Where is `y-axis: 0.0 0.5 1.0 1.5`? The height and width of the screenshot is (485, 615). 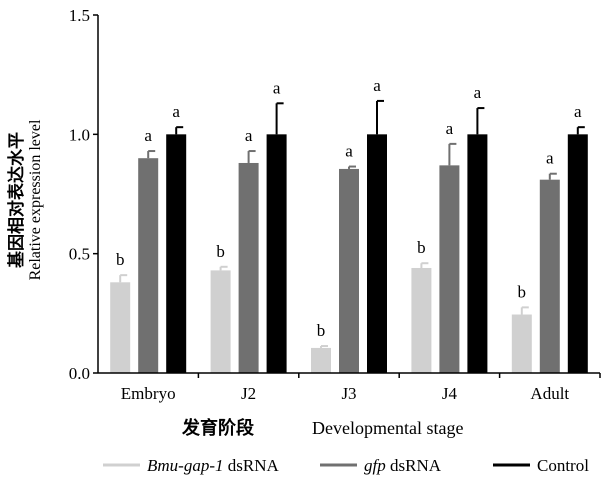 y-axis: 0.0 0.5 1.0 1.5 is located at coordinates (84, 194).